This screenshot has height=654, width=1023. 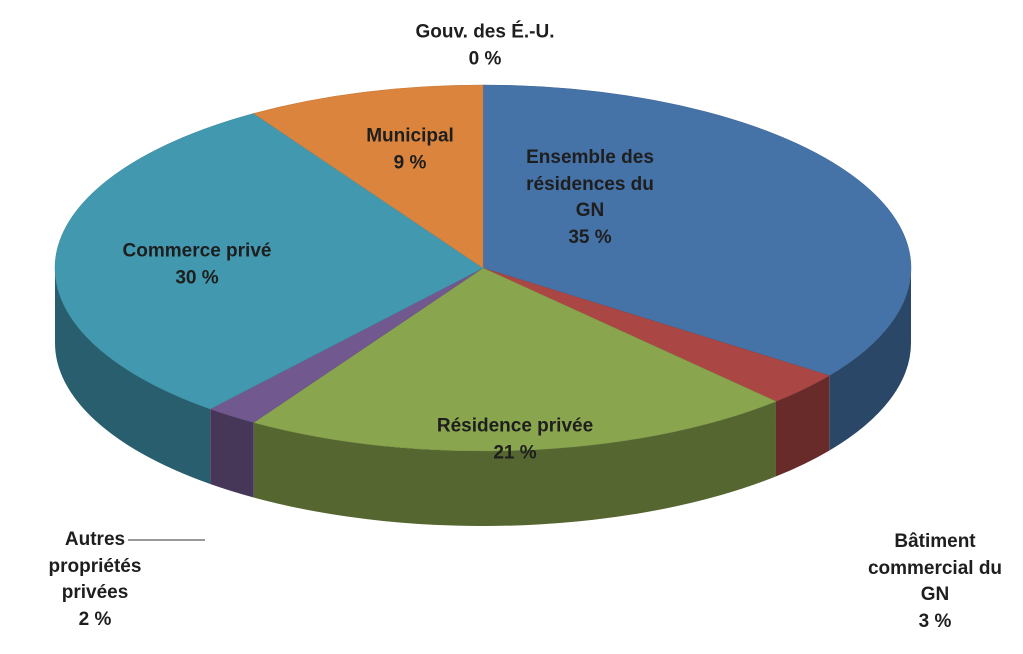 What do you see at coordinates (95, 619) in the screenshot?
I see `slice-value: 2 %` at bounding box center [95, 619].